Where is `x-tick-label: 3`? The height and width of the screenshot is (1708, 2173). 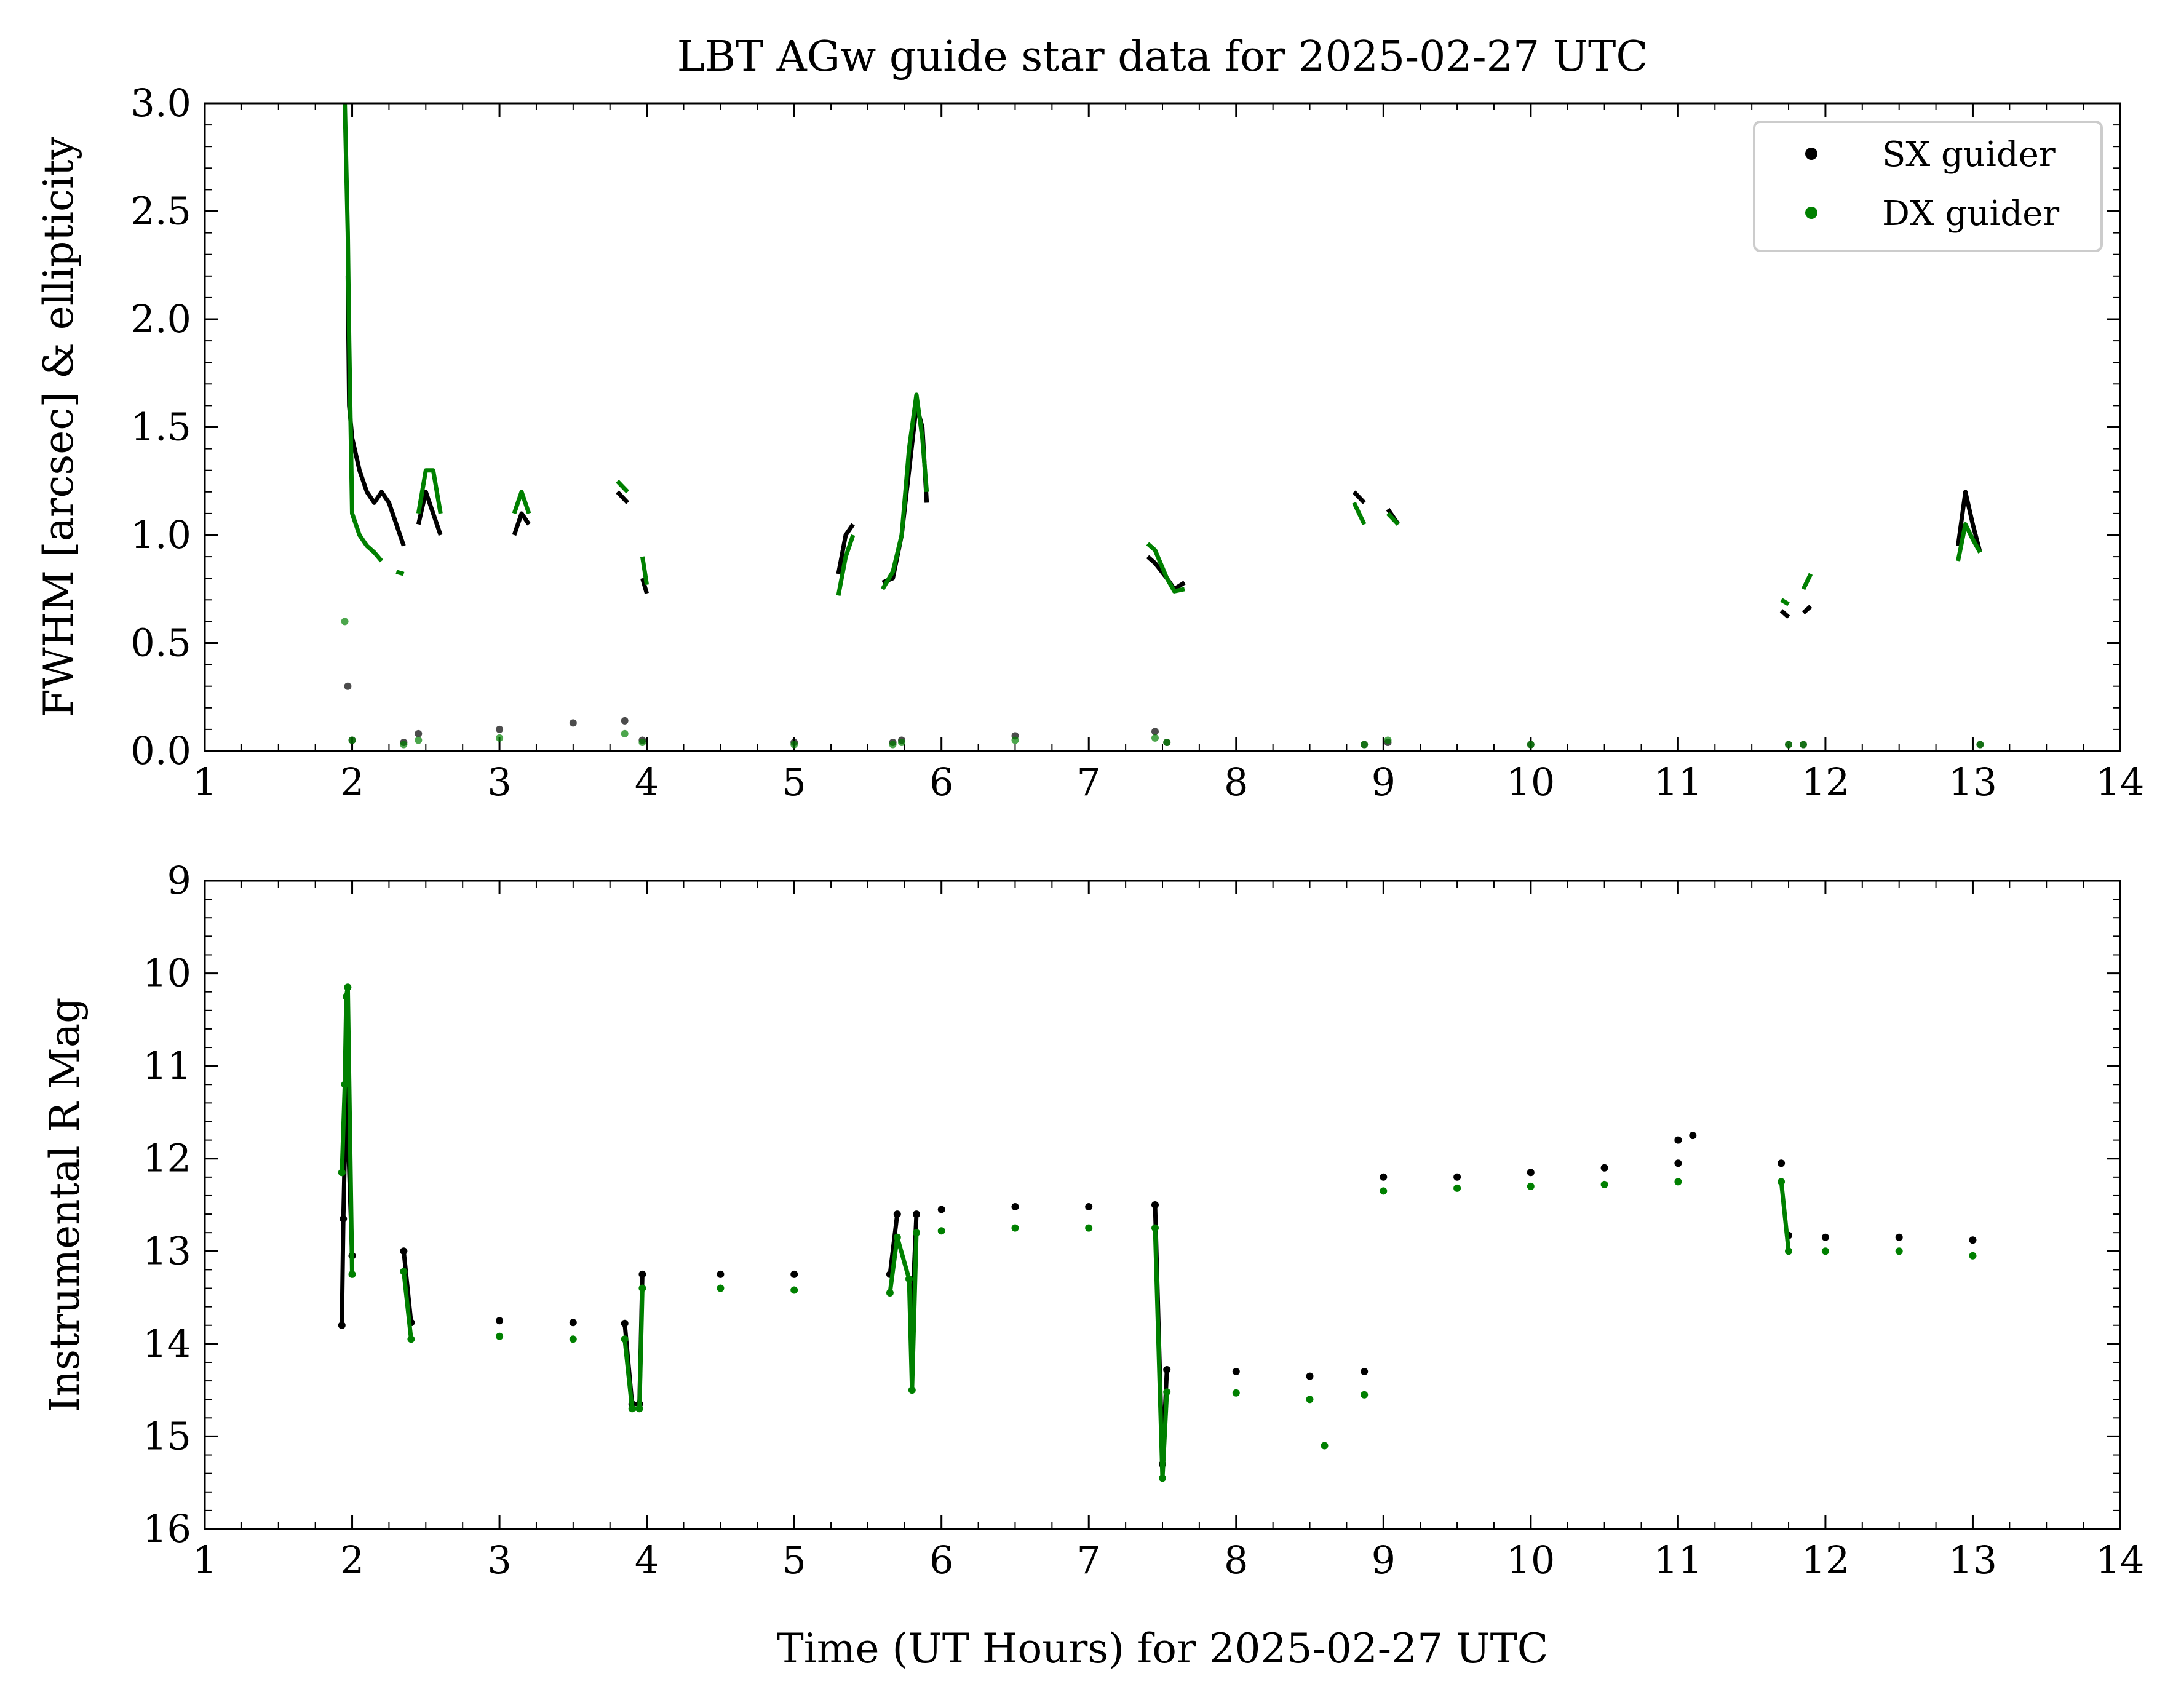 x-tick-label: 3 is located at coordinates (499, 1560).